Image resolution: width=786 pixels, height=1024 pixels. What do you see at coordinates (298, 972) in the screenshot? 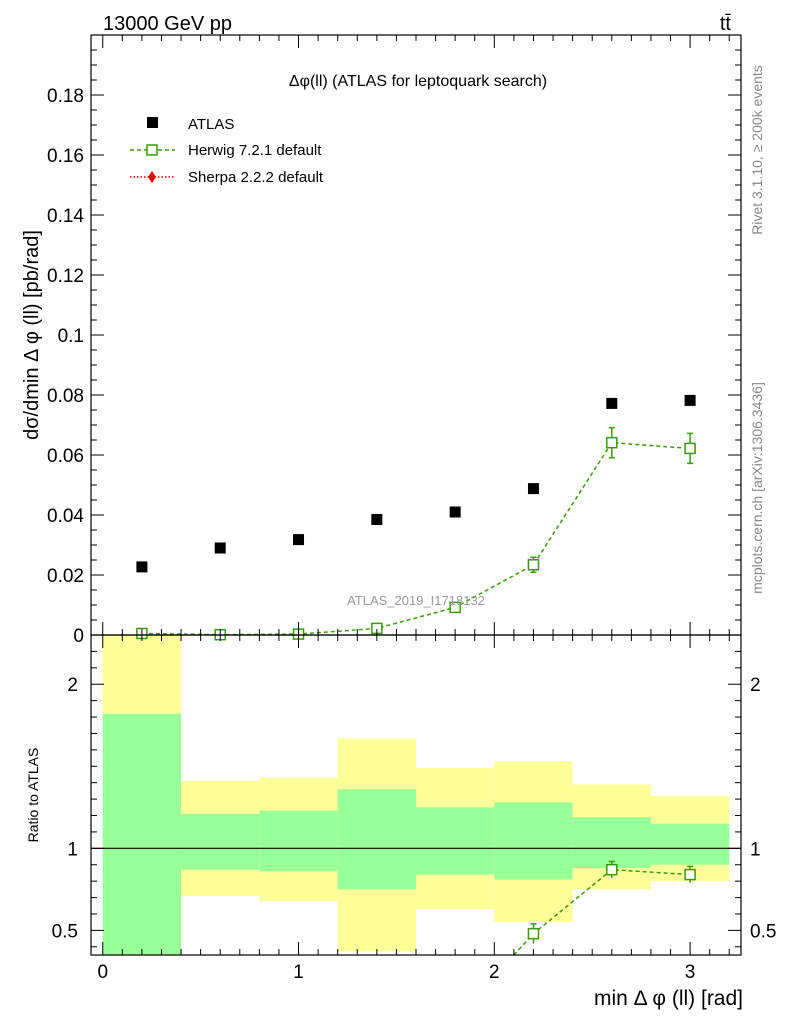
I see `x-tick-label: 1` at bounding box center [298, 972].